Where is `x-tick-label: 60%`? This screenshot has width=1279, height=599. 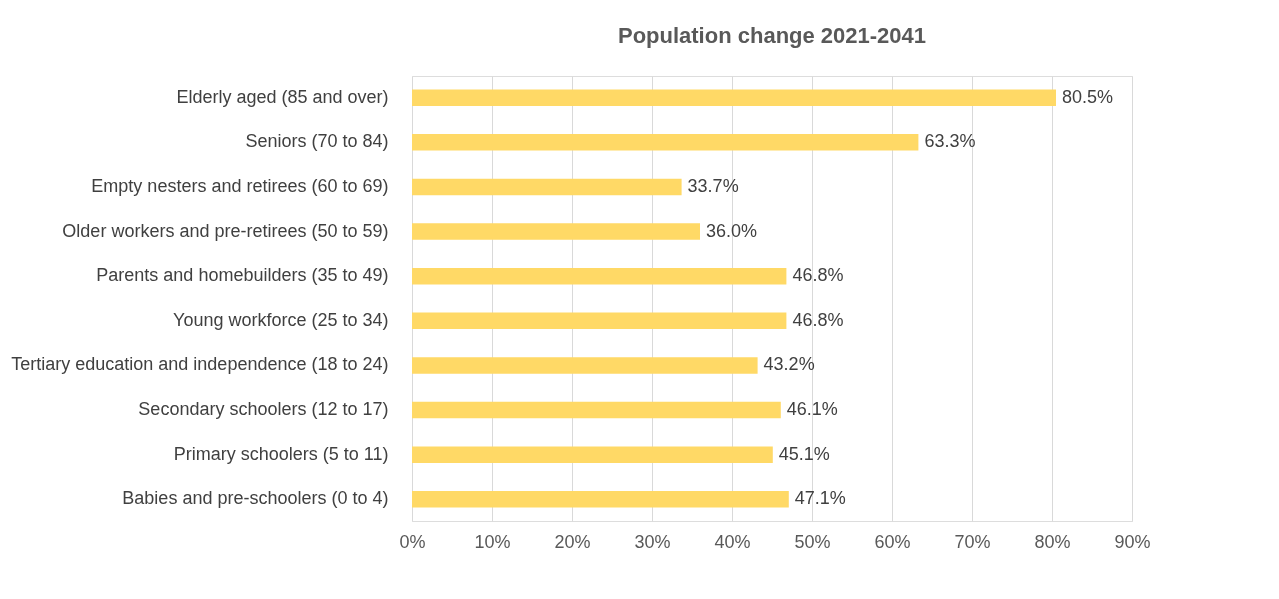 x-tick-label: 60% is located at coordinates (892, 541).